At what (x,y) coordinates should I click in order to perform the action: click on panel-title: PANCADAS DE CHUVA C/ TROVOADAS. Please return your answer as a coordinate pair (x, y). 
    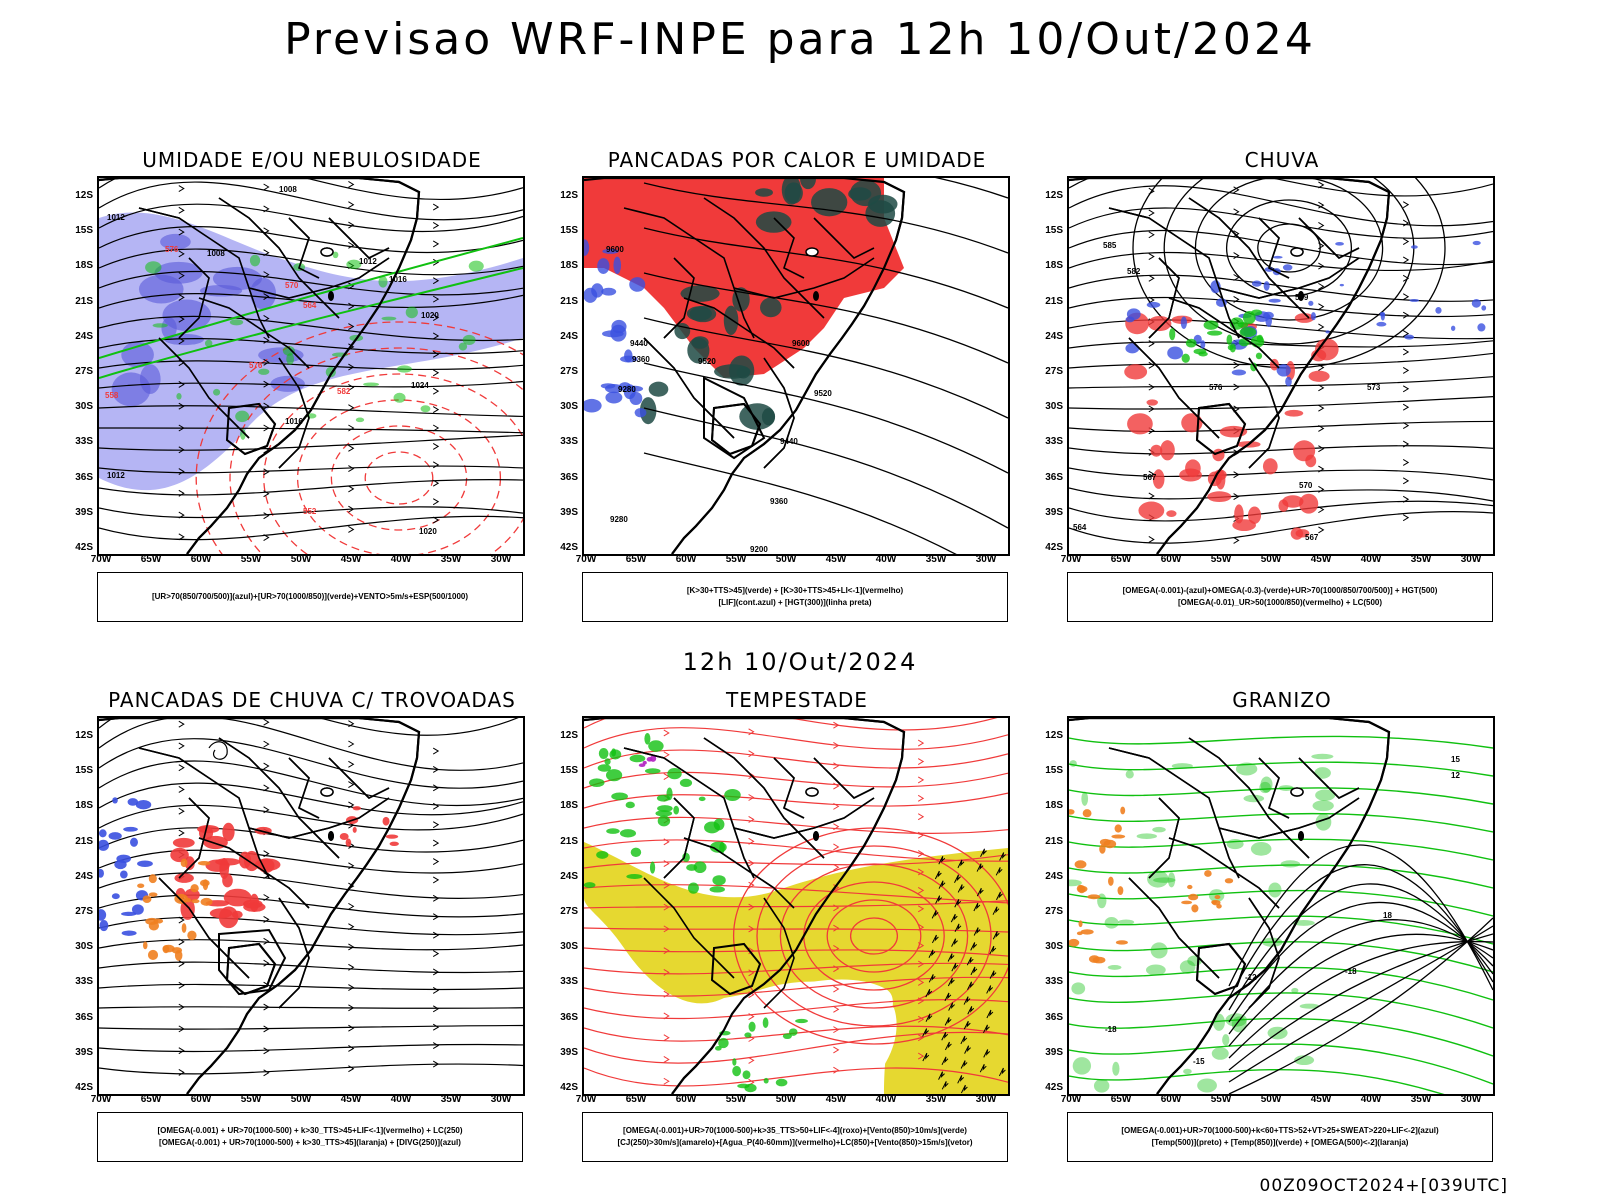
    Looking at the image, I should click on (312, 700).